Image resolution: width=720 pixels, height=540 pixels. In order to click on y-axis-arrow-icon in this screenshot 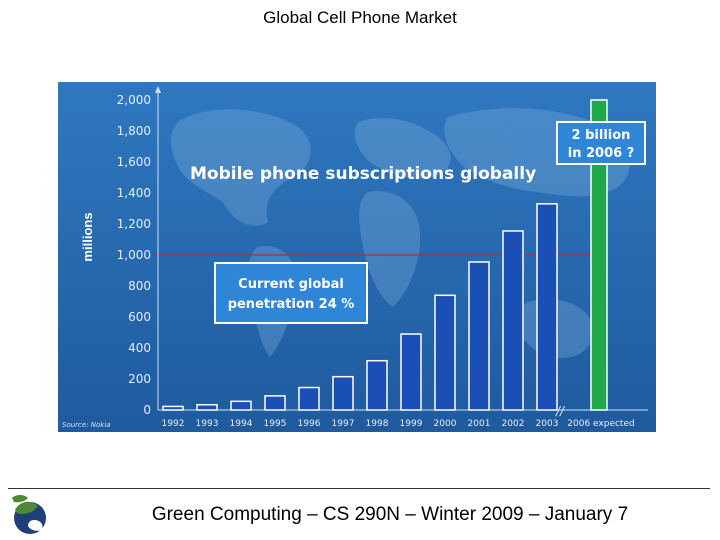, I will do `click(158, 89)`.